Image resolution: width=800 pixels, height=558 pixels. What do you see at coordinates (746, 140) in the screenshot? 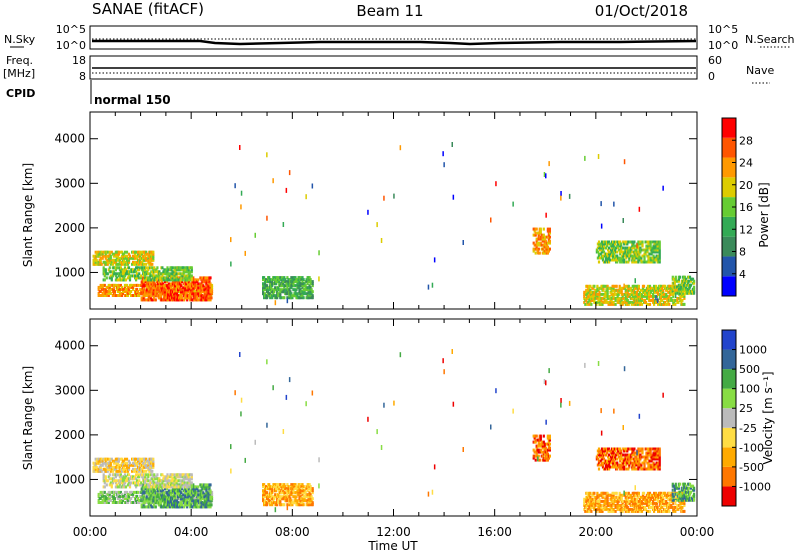
I see `colorbar-tick-label: 28` at bounding box center [746, 140].